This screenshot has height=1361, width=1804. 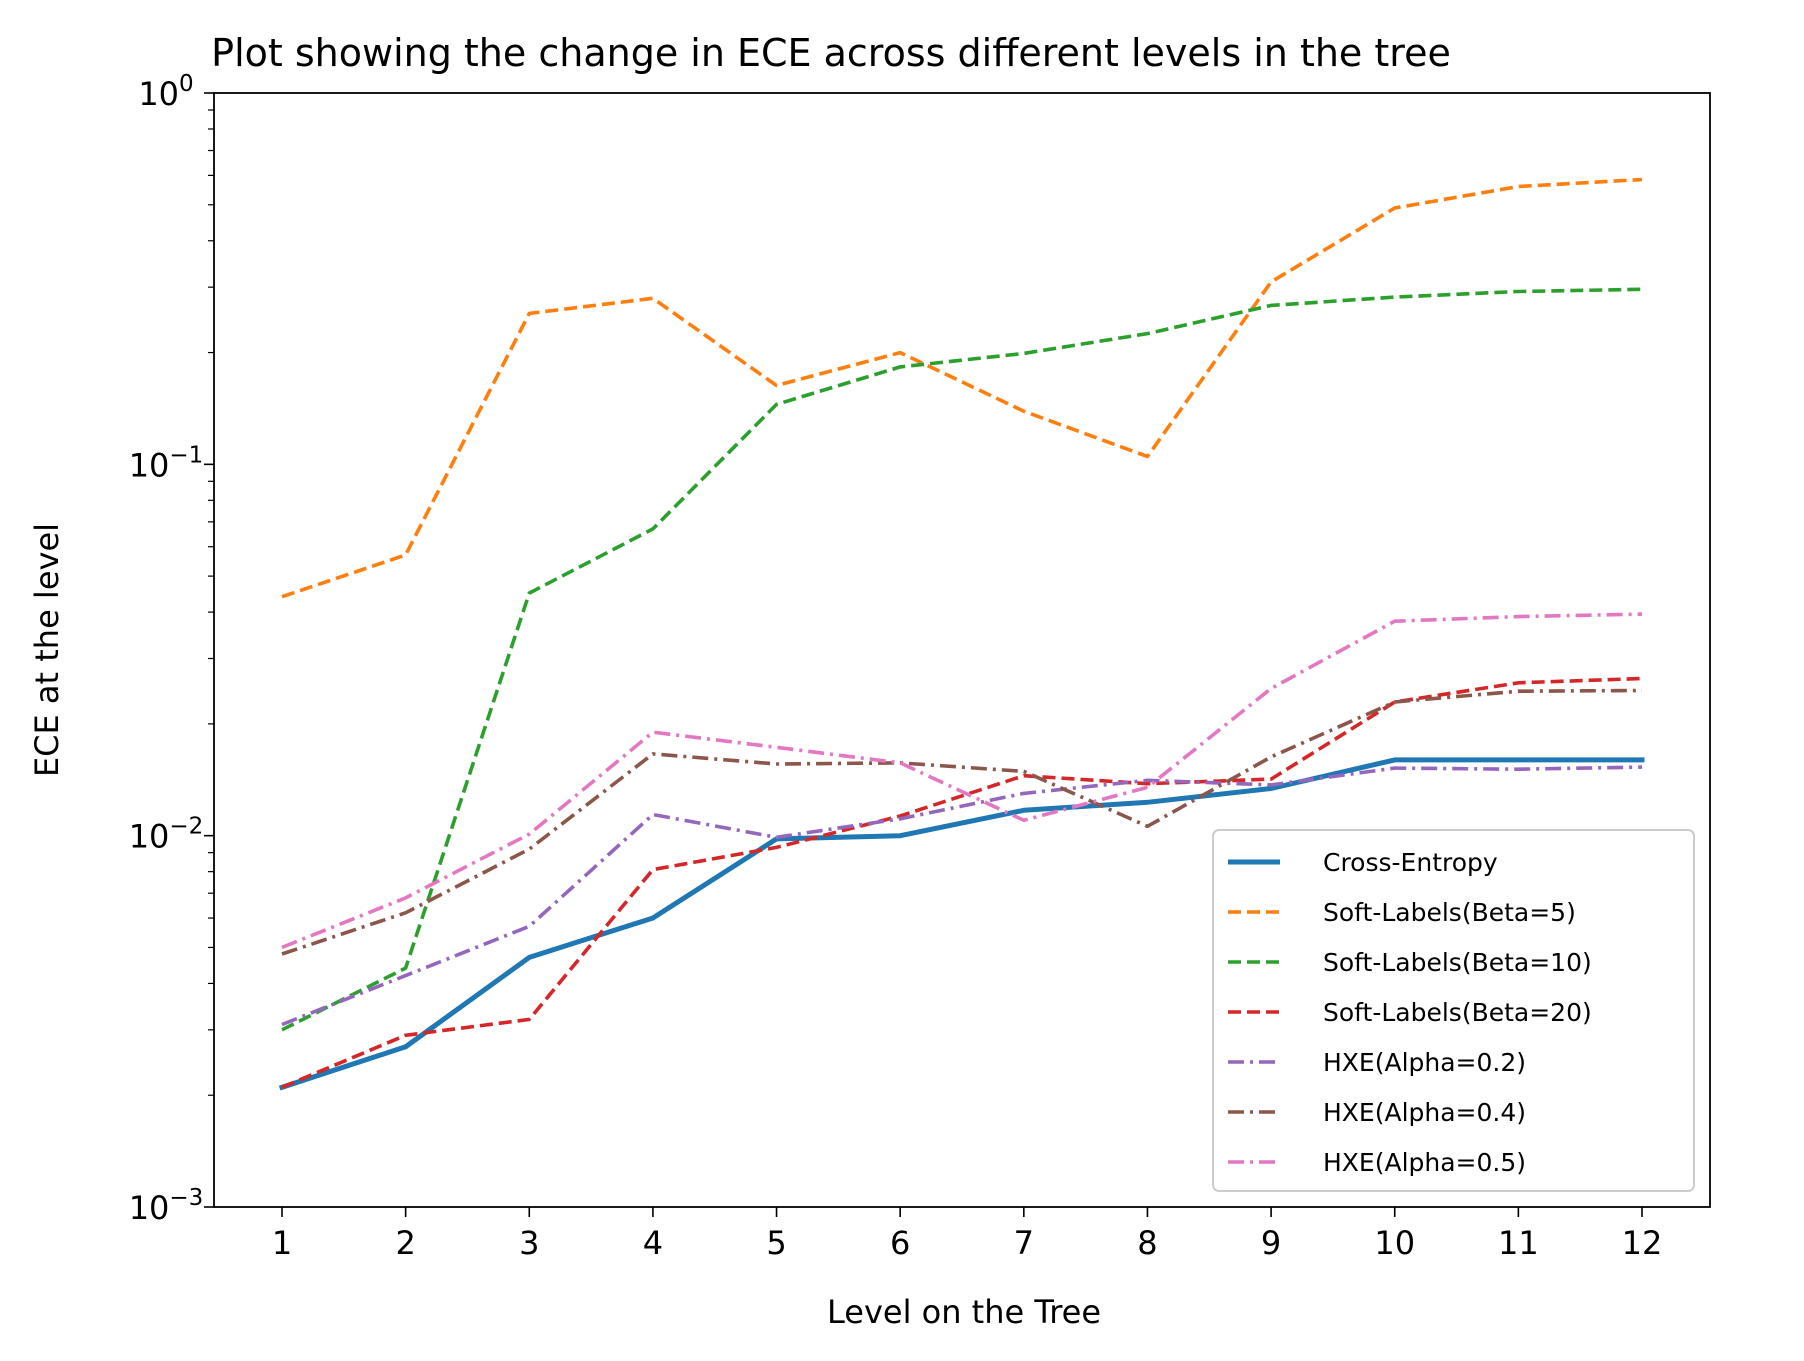 What do you see at coordinates (1457, 962) in the screenshot?
I see `legend-label: Soft-Labels(Beta=10)` at bounding box center [1457, 962].